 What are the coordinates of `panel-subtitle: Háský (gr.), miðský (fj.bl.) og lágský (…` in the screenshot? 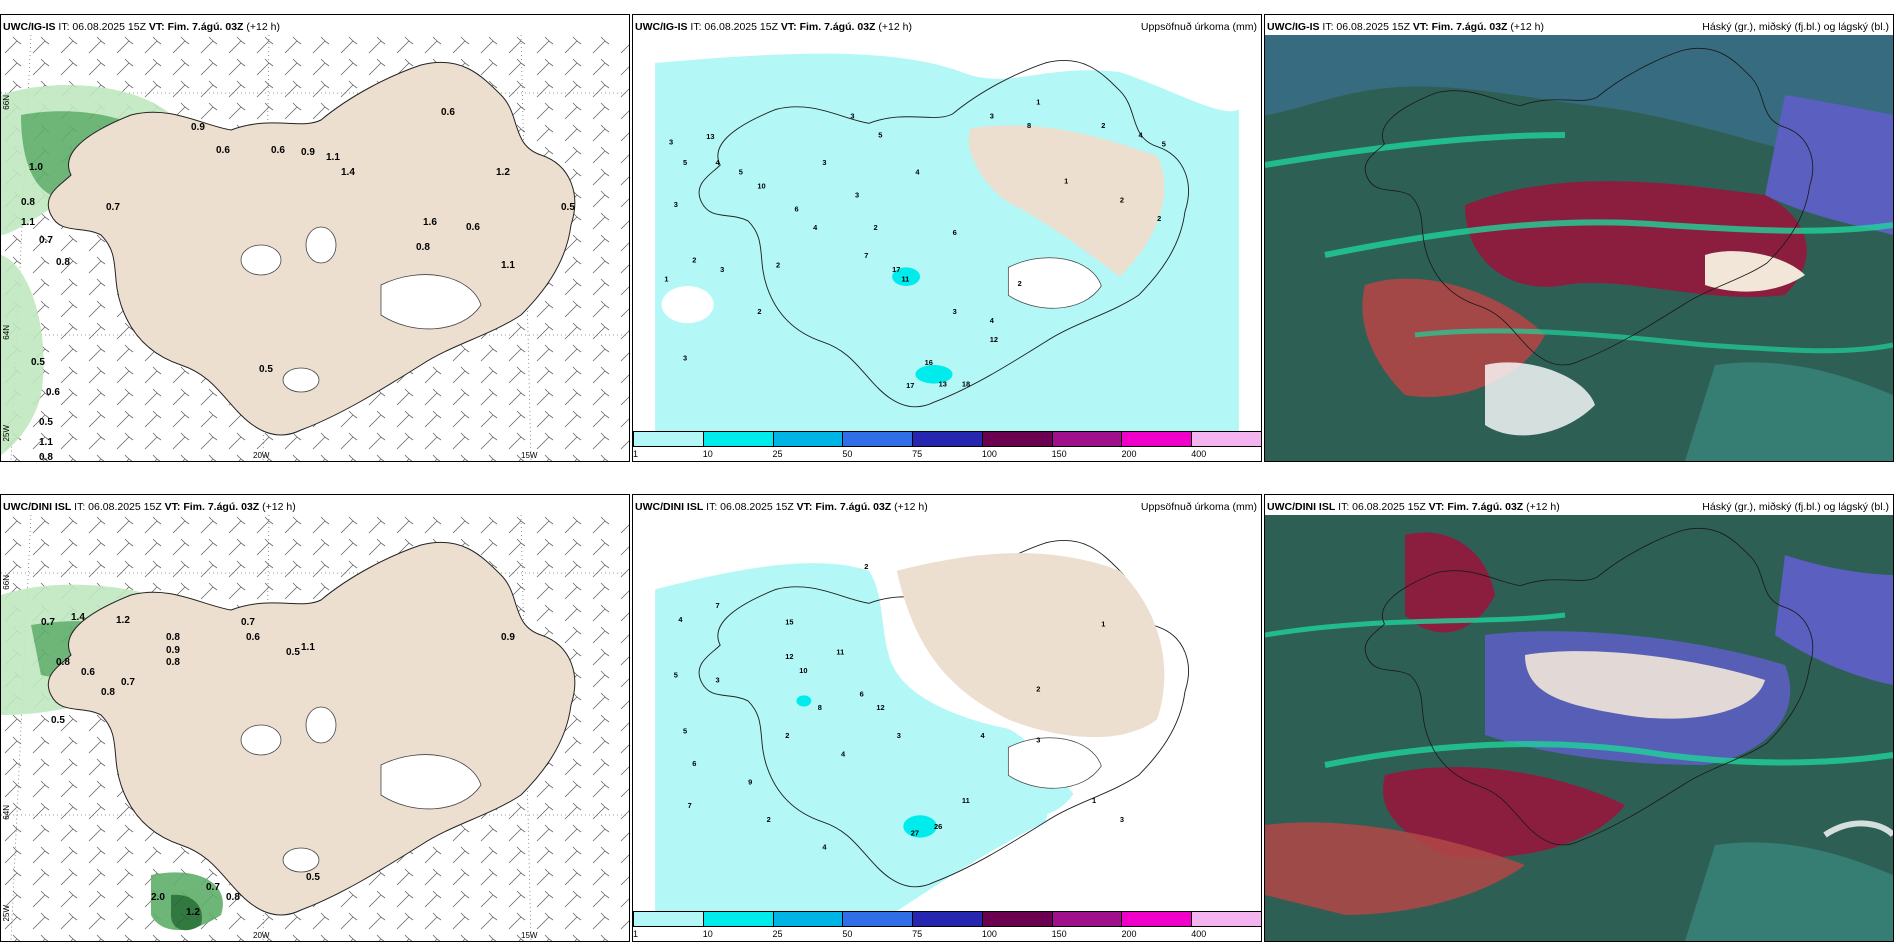 It's located at (1795, 27).